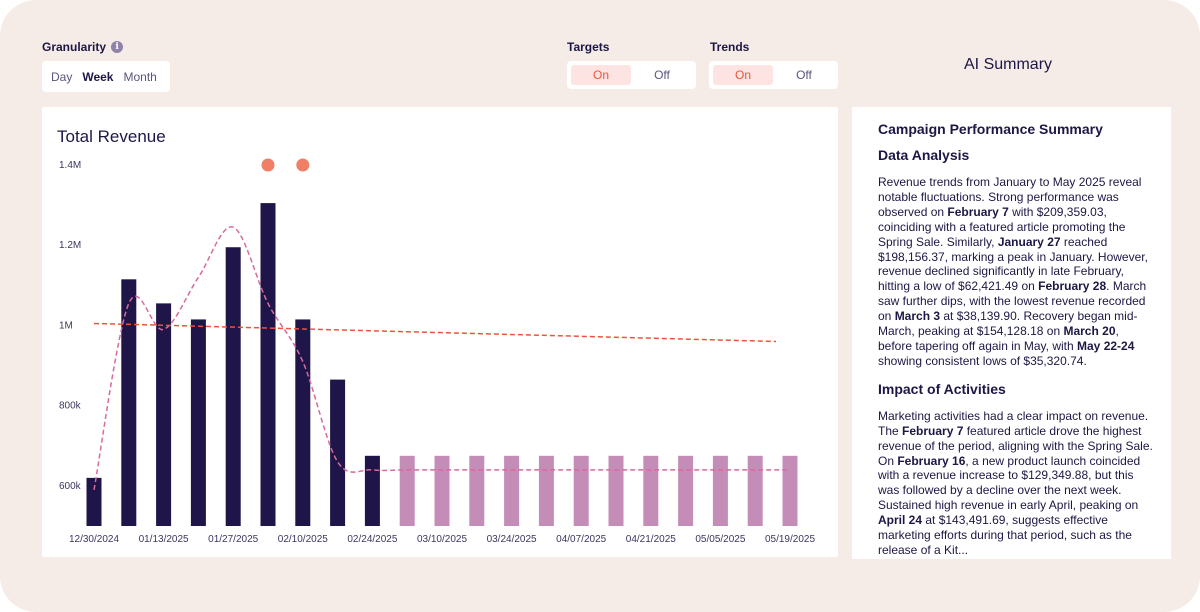  Describe the element at coordinates (111, 136) in the screenshot. I see `chart-title: Total Revenue` at that location.